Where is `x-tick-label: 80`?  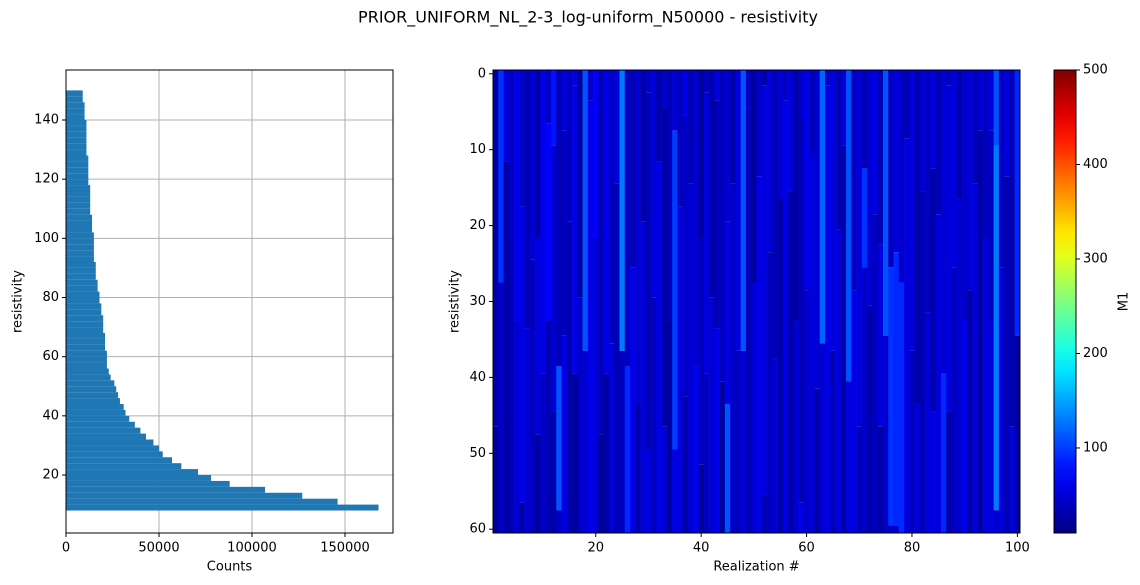 x-tick-label: 80 is located at coordinates (912, 548).